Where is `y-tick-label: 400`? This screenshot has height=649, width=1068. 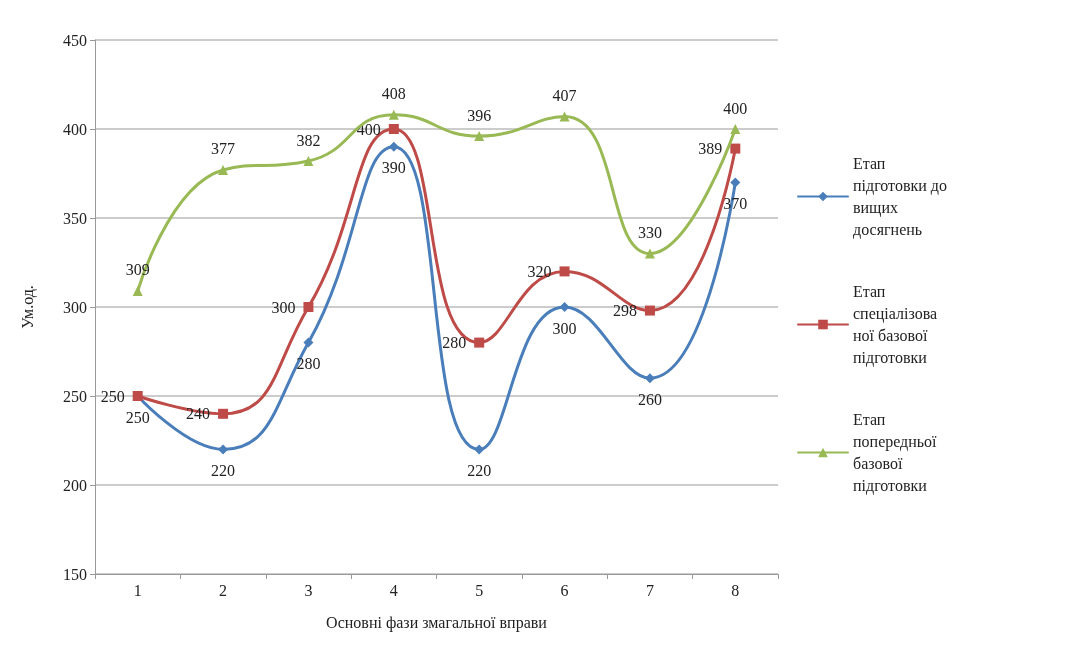 y-tick-label: 400 is located at coordinates (75, 129).